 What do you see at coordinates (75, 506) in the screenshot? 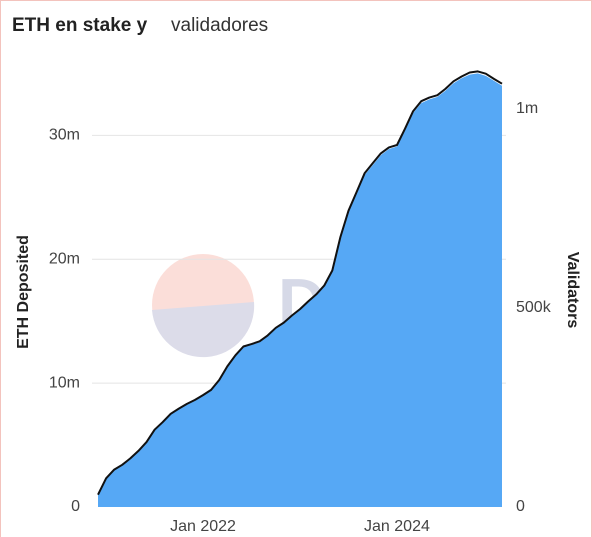
I see `y-tick-label: 0` at bounding box center [75, 506].